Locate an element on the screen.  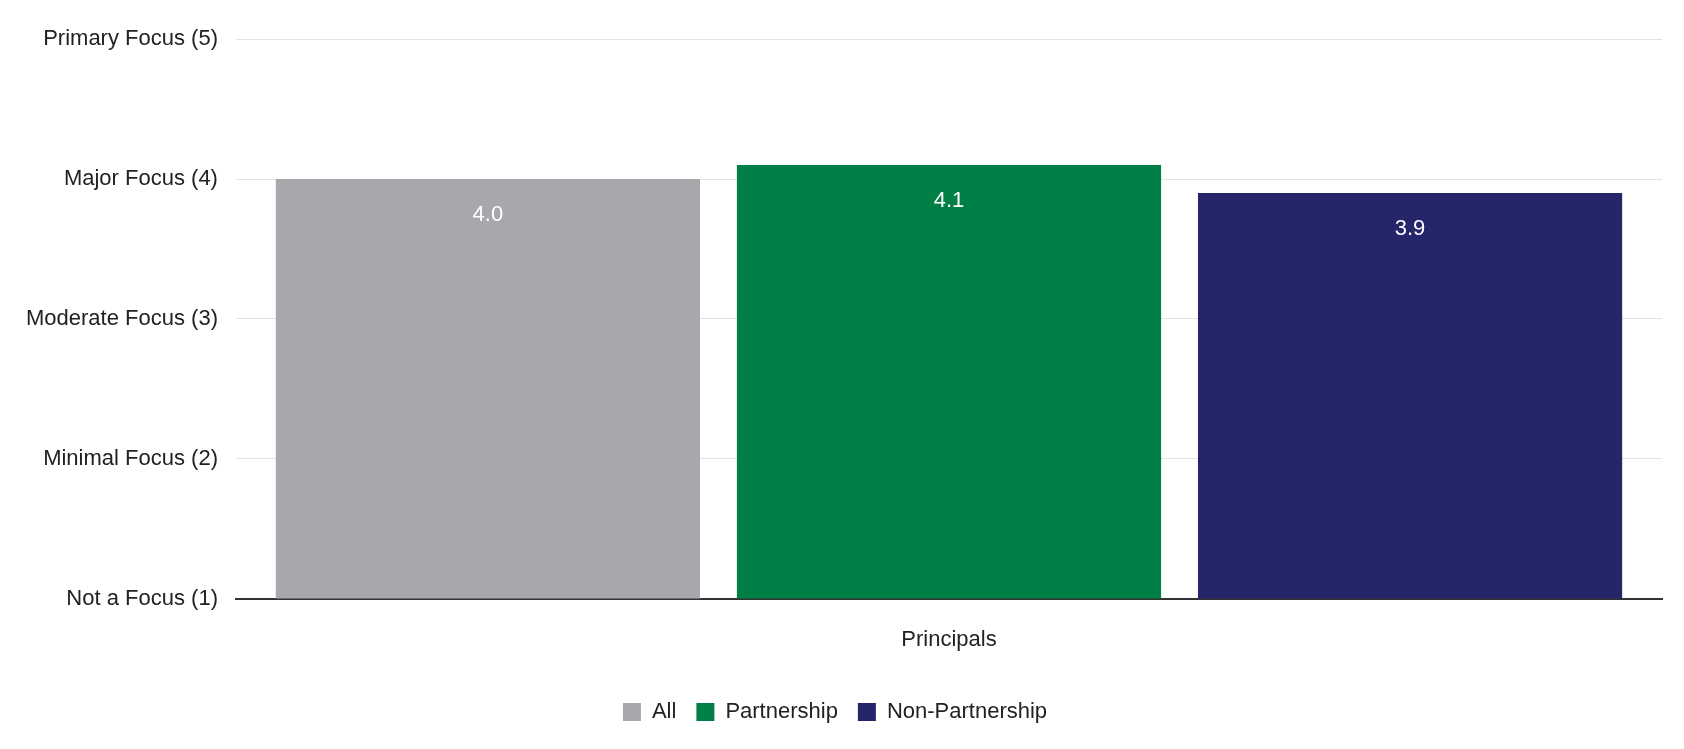
legend-label: All is located at coordinates (664, 711).